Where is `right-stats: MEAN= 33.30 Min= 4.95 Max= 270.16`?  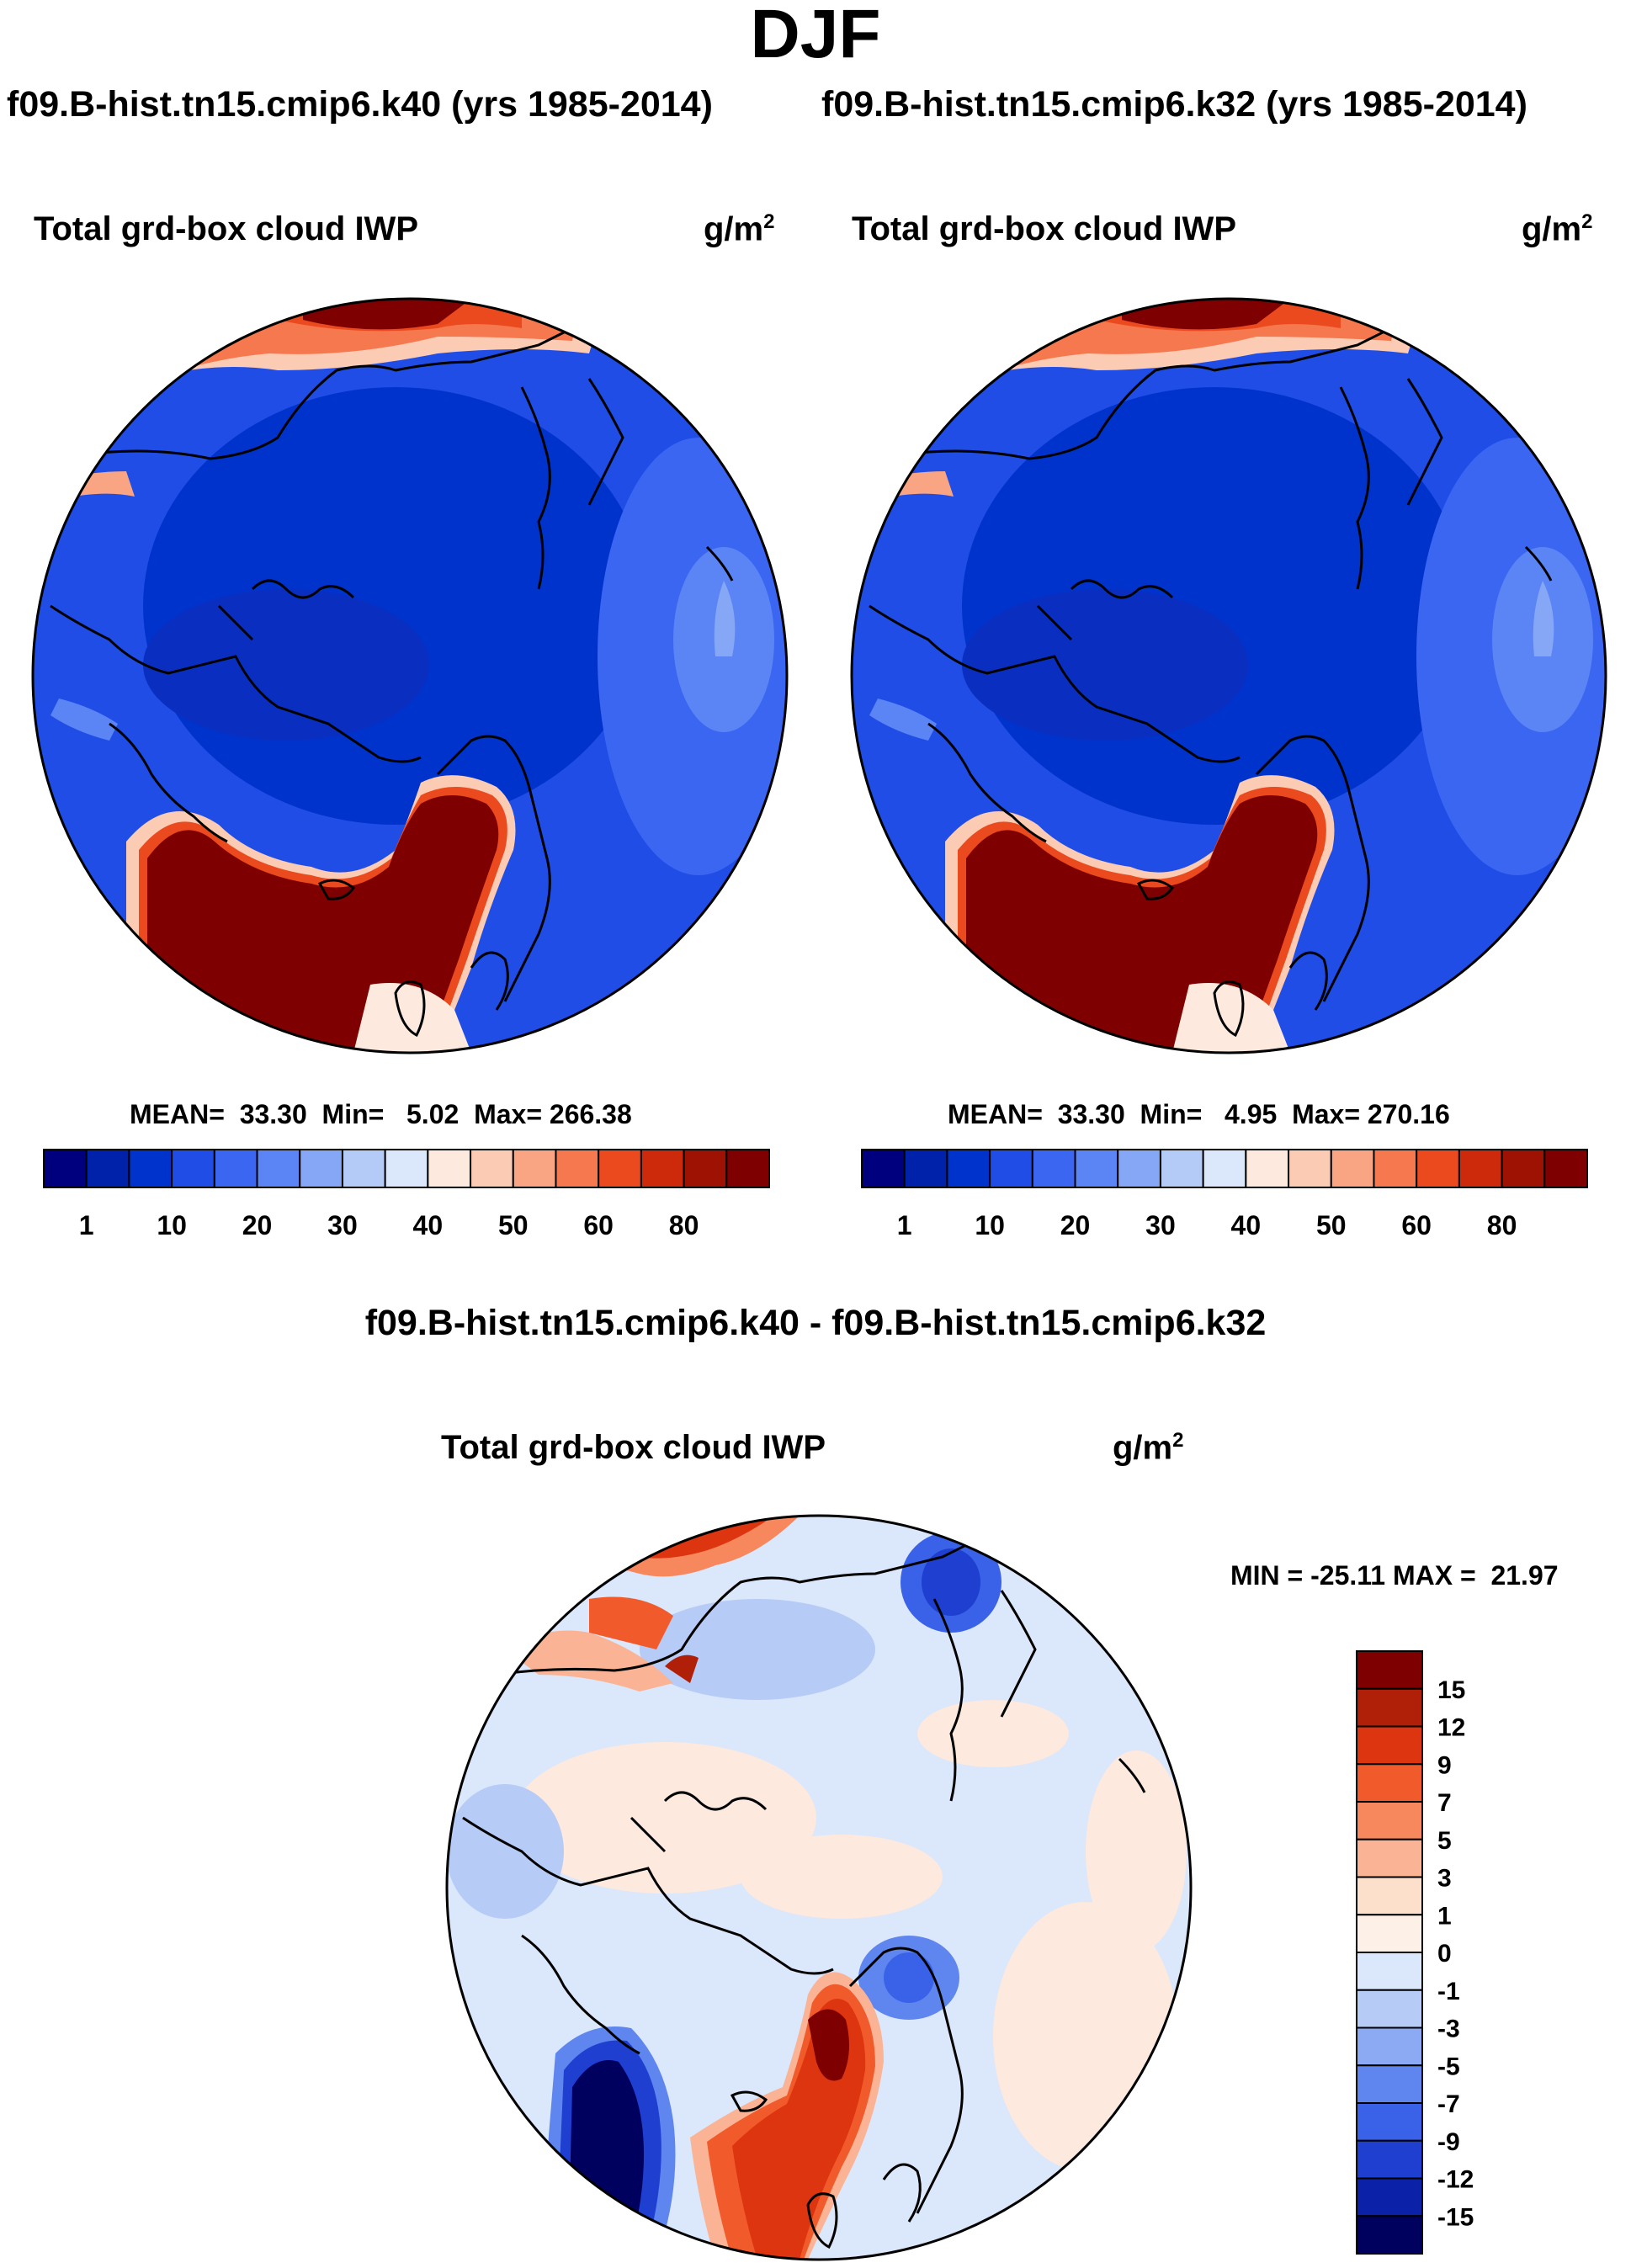
right-stats: MEAN= 33.30 Min= 4.95 Max= 270.16 is located at coordinates (1199, 1114).